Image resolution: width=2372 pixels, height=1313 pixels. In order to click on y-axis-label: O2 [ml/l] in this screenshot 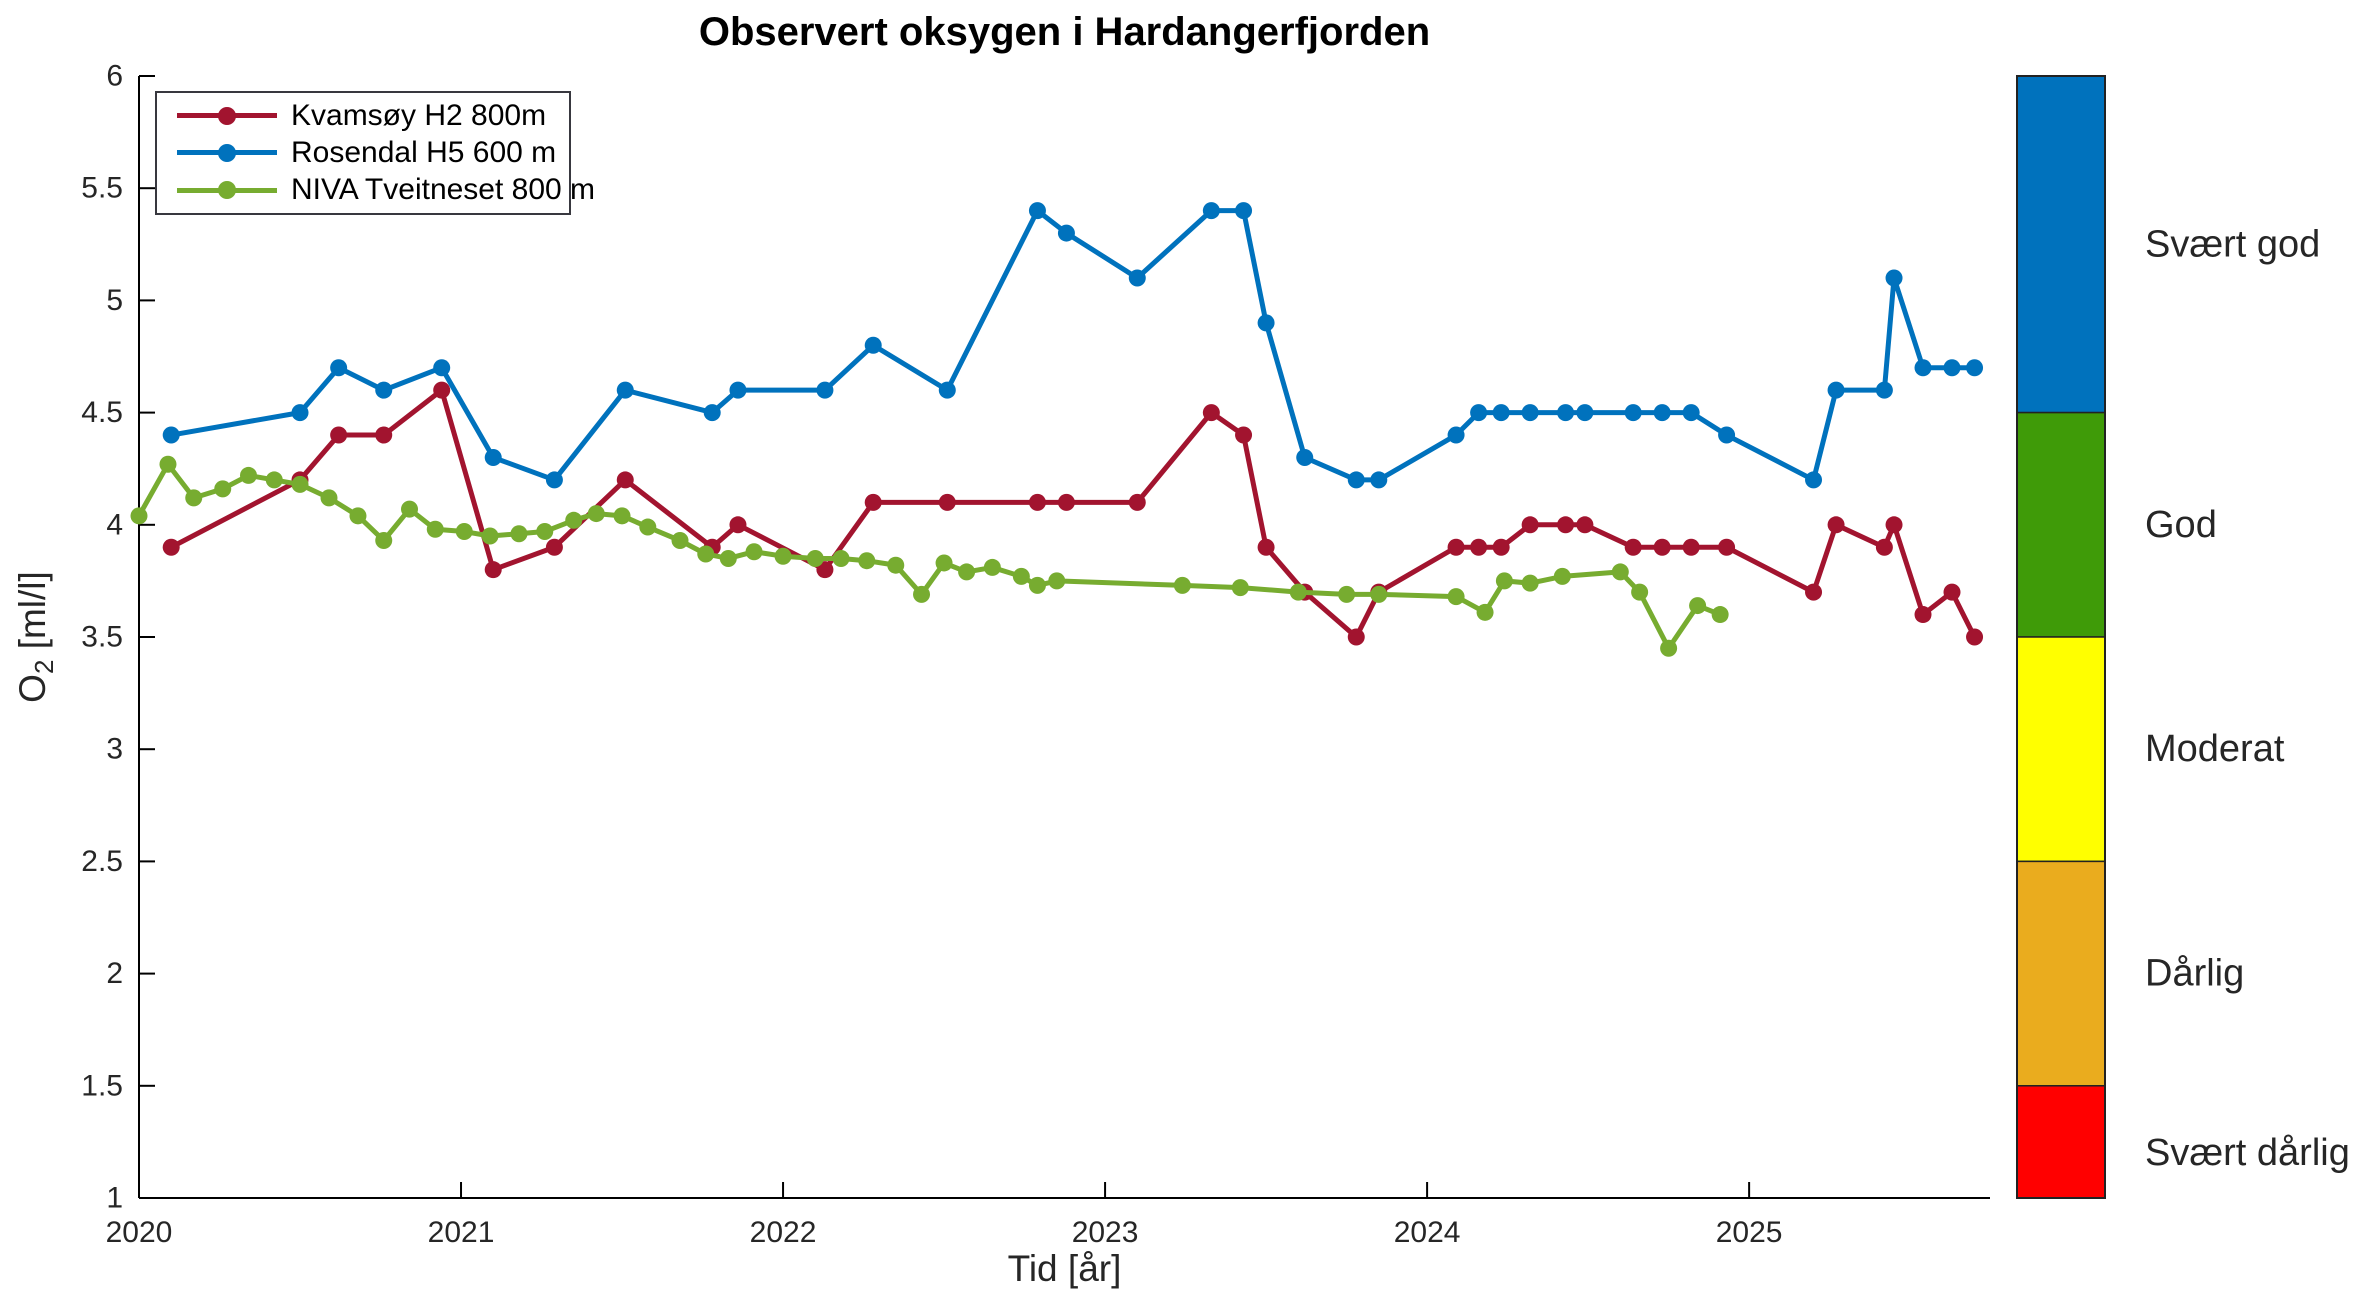, I will do `click(36, 637)`.